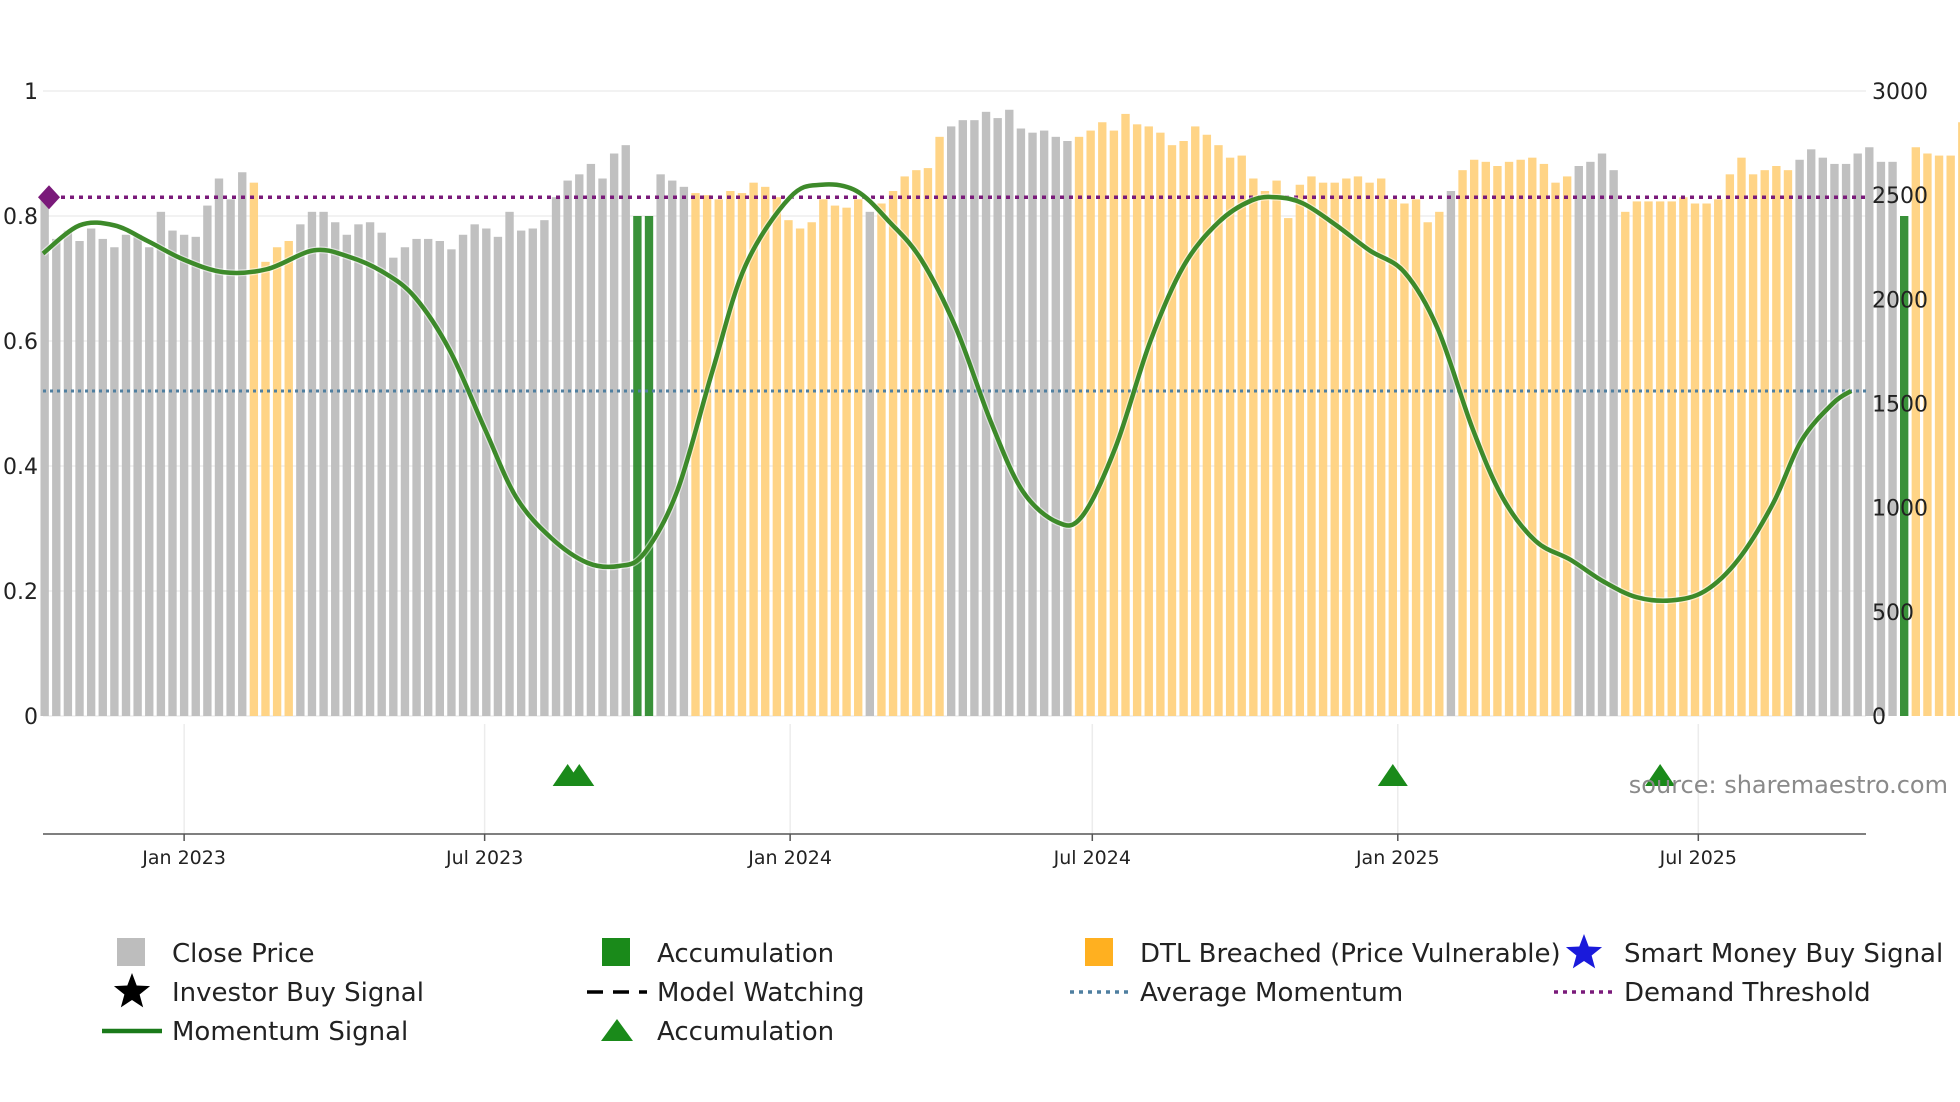 Image resolution: width=1960 pixels, height=1102 pixels. I want to click on left-tick-label: 0.4, so click(20, 467).